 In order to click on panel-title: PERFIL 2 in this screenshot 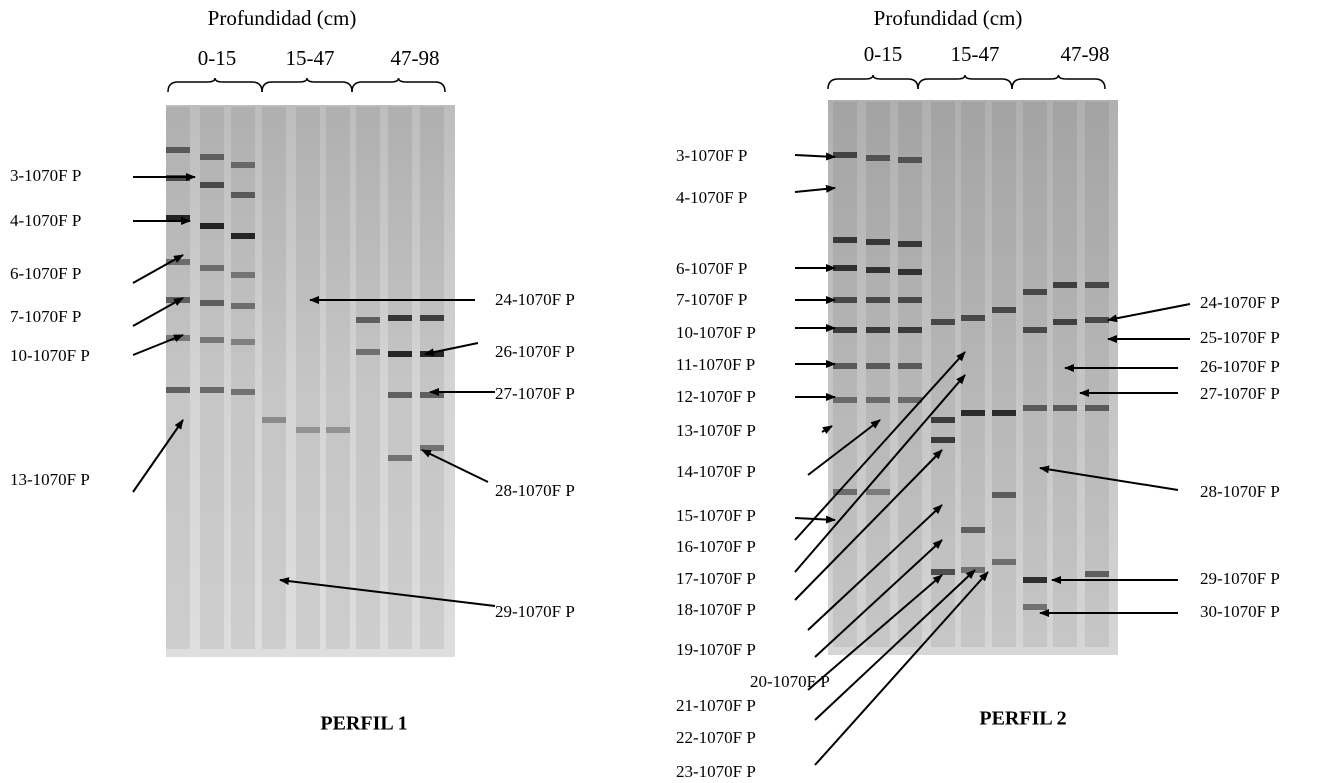, I will do `click(1022, 719)`.